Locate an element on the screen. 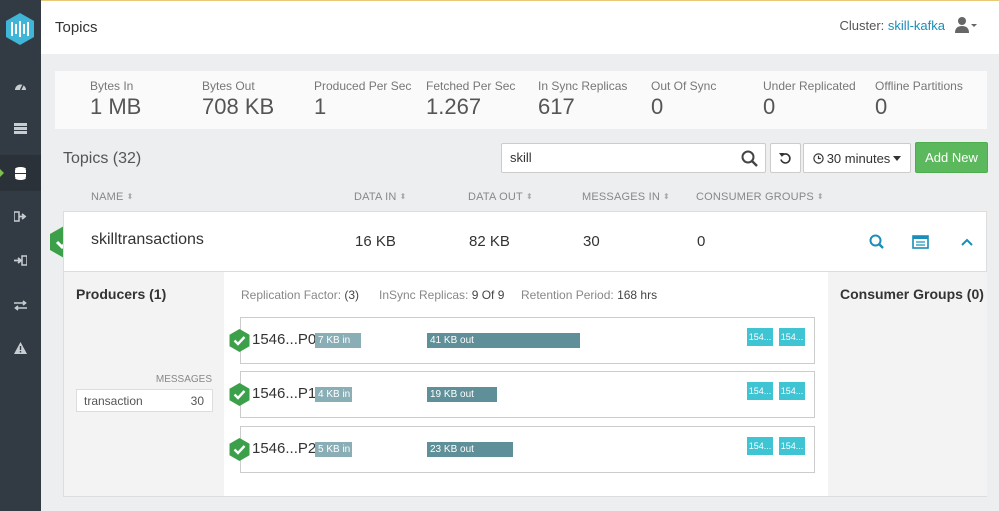  column-header-data-in: DATA IN ⬍ is located at coordinates (380, 197).